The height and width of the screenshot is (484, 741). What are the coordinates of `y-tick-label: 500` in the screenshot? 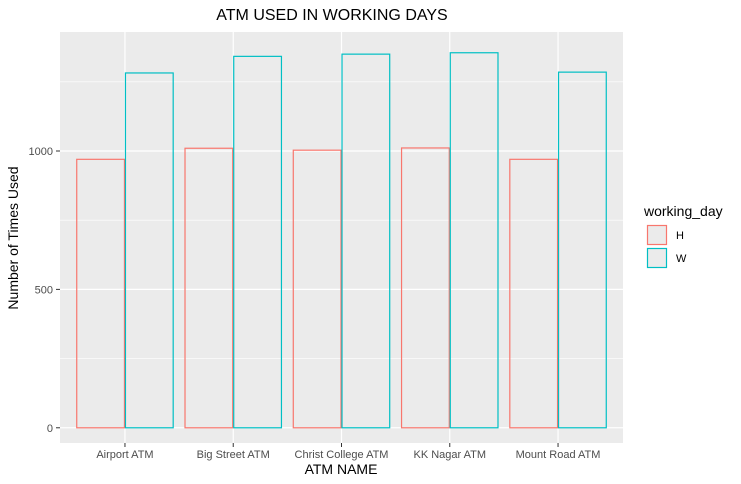 It's located at (44, 290).